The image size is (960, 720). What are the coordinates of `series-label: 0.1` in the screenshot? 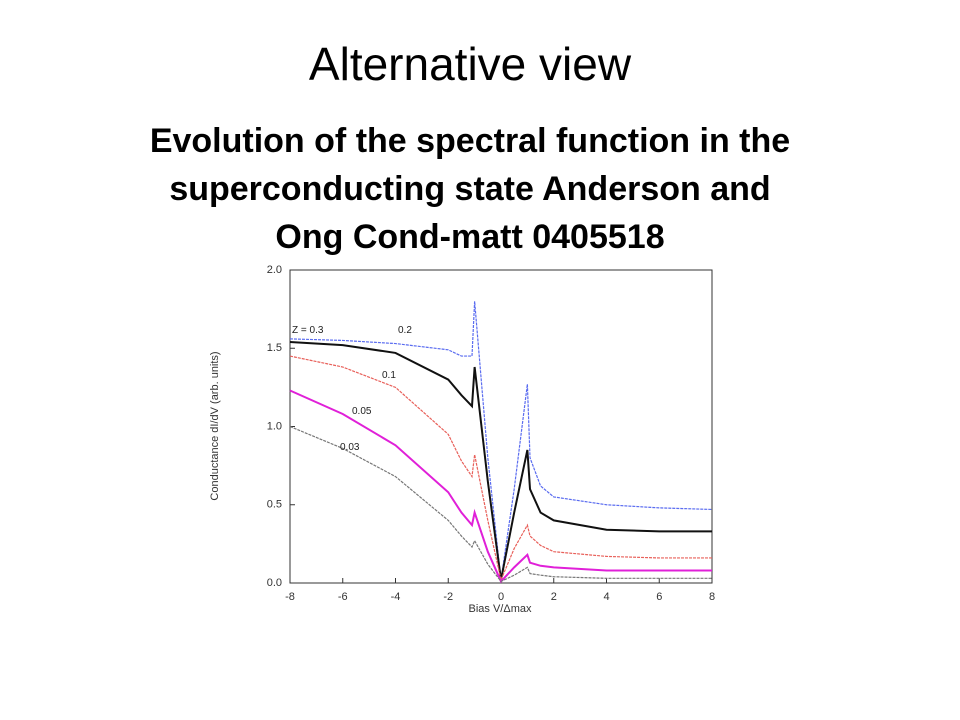 It's located at (389, 375).